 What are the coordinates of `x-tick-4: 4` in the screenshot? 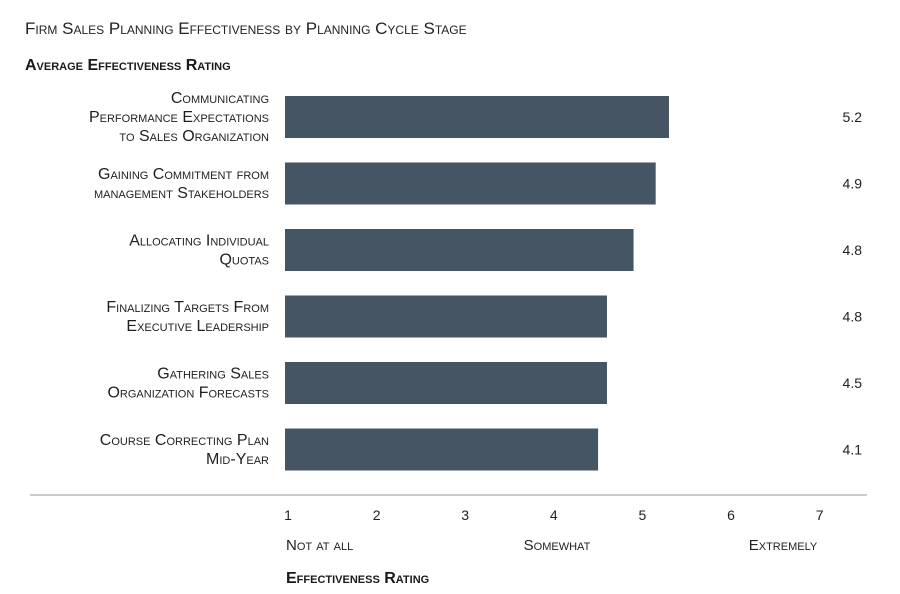 It's located at (554, 515).